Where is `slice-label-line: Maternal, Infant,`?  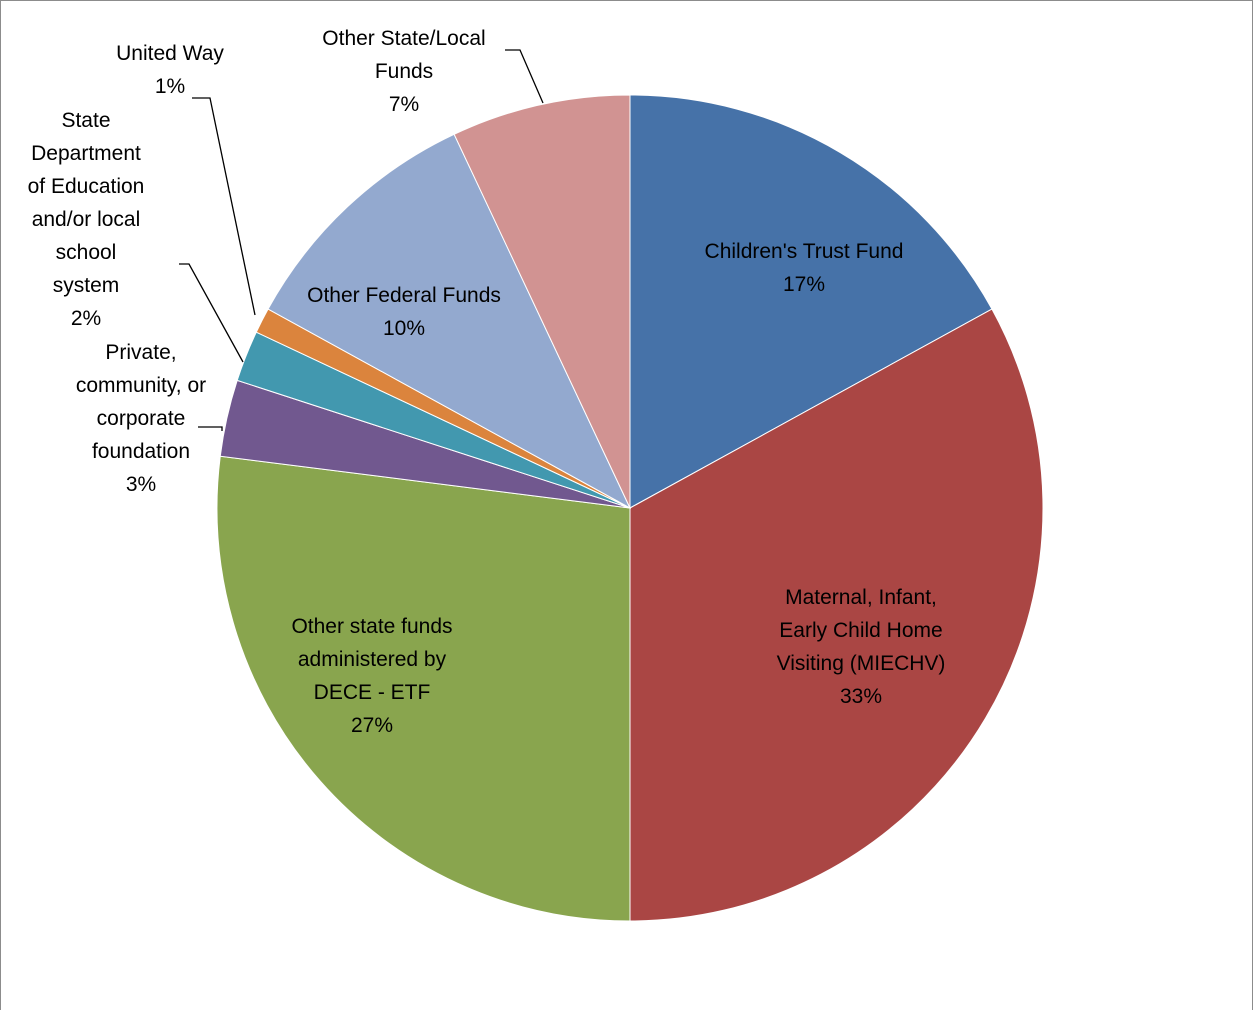 slice-label-line: Maternal, Infant, is located at coordinates (861, 597).